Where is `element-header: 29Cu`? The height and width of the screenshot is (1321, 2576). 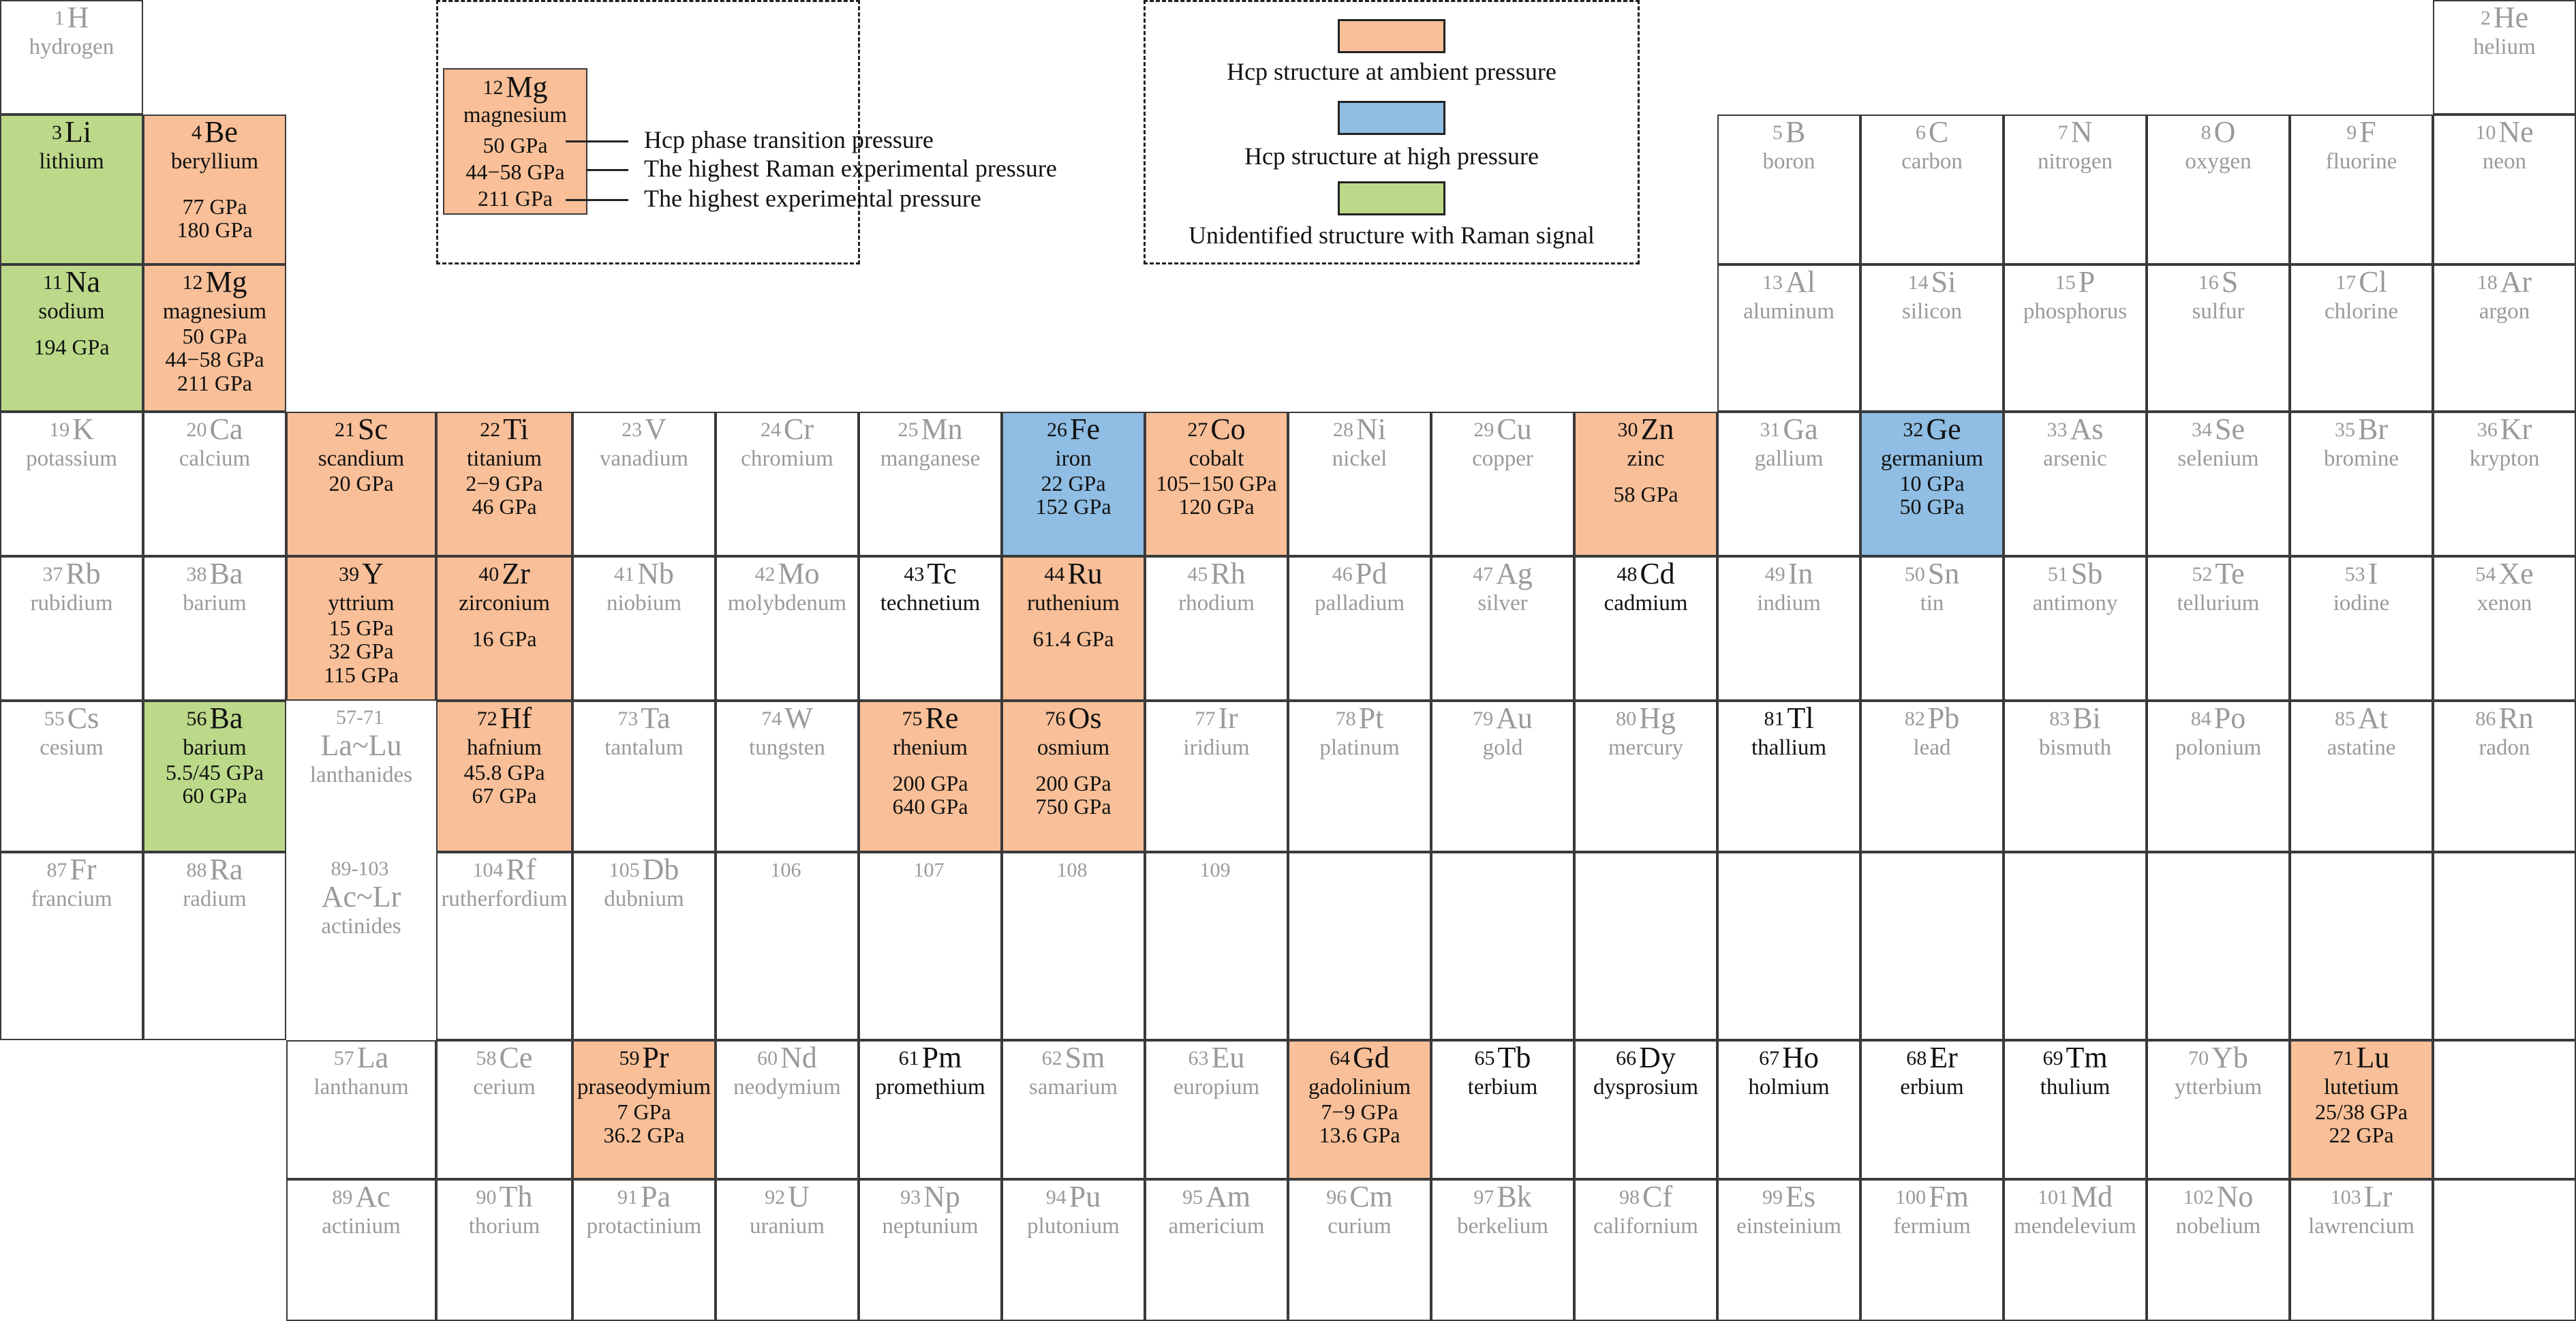 element-header: 29Cu is located at coordinates (1503, 429).